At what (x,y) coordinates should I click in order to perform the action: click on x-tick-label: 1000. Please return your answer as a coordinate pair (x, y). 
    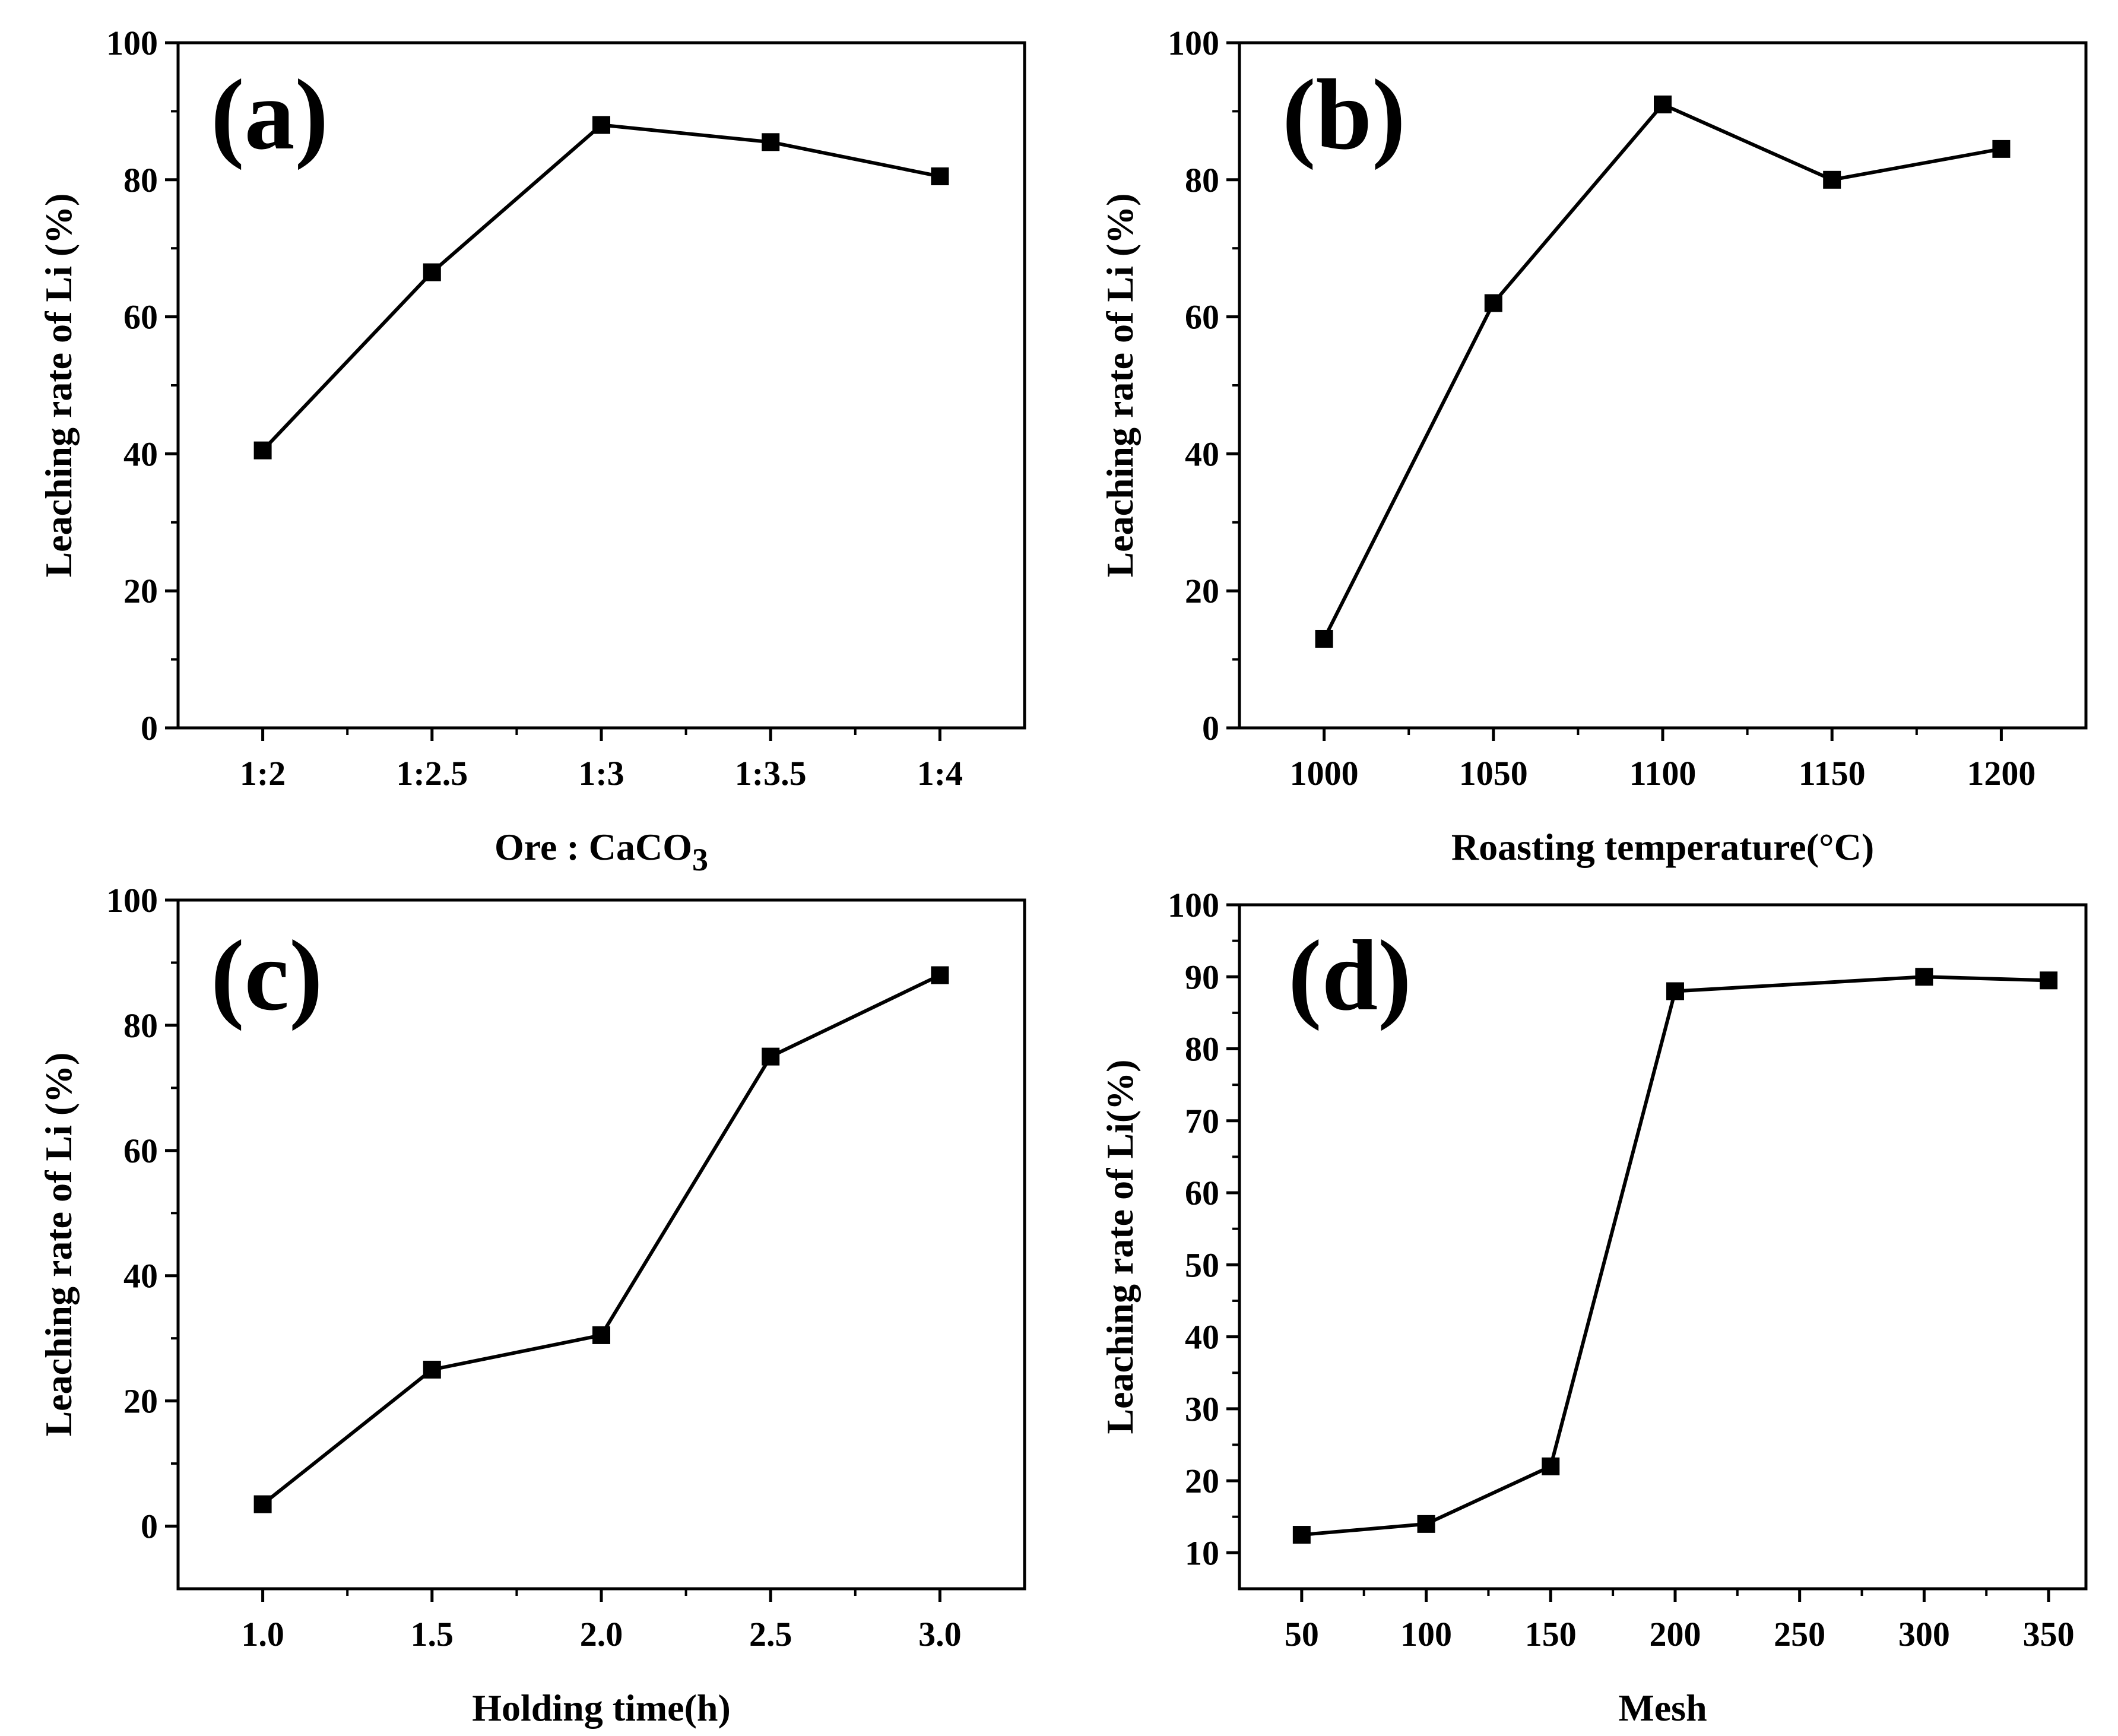
    Looking at the image, I should click on (1324, 773).